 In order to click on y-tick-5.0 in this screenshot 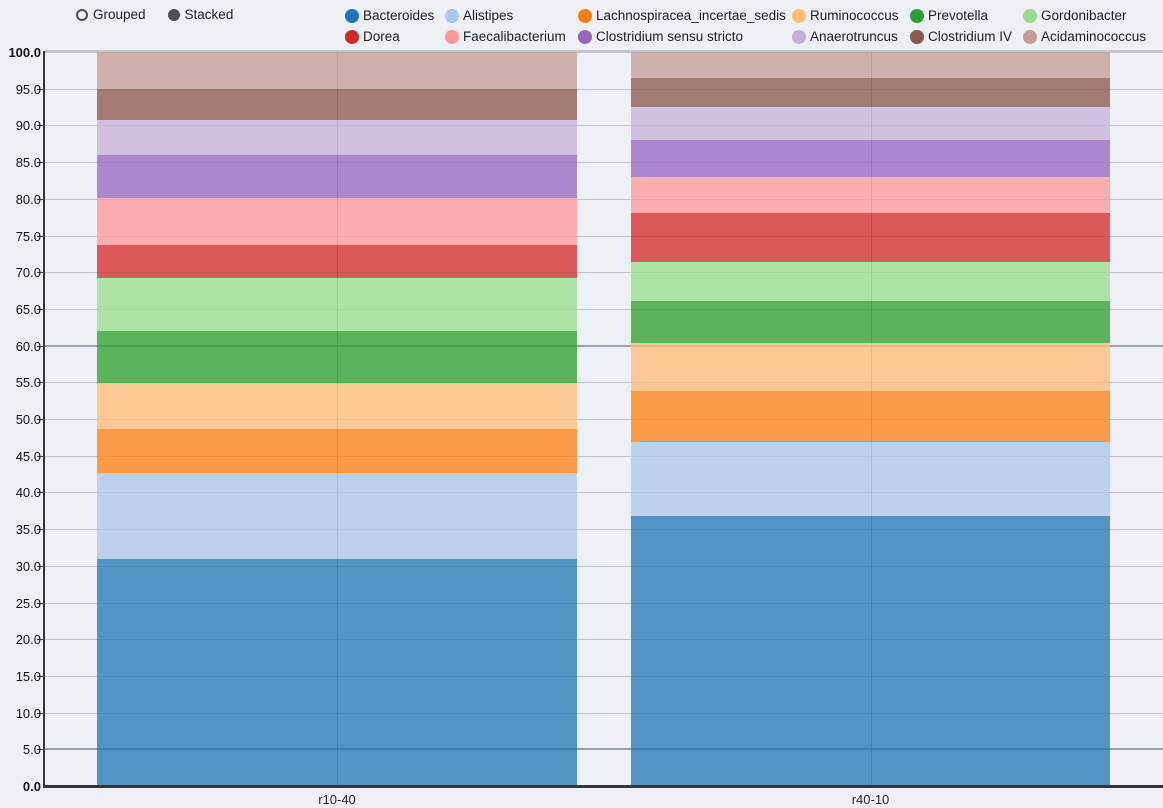, I will do `click(40, 750)`.